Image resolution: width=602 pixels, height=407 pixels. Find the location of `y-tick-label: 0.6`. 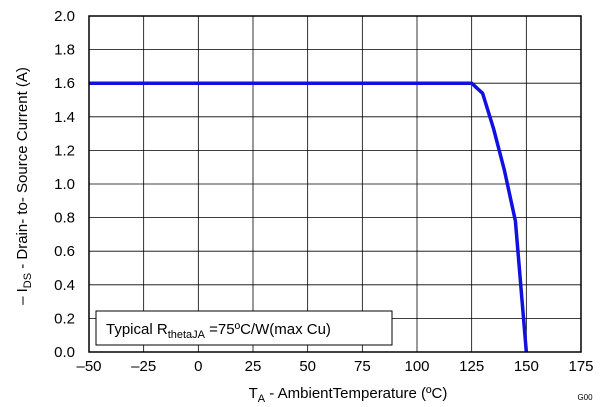

y-tick-label: 0.6 is located at coordinates (64, 251).